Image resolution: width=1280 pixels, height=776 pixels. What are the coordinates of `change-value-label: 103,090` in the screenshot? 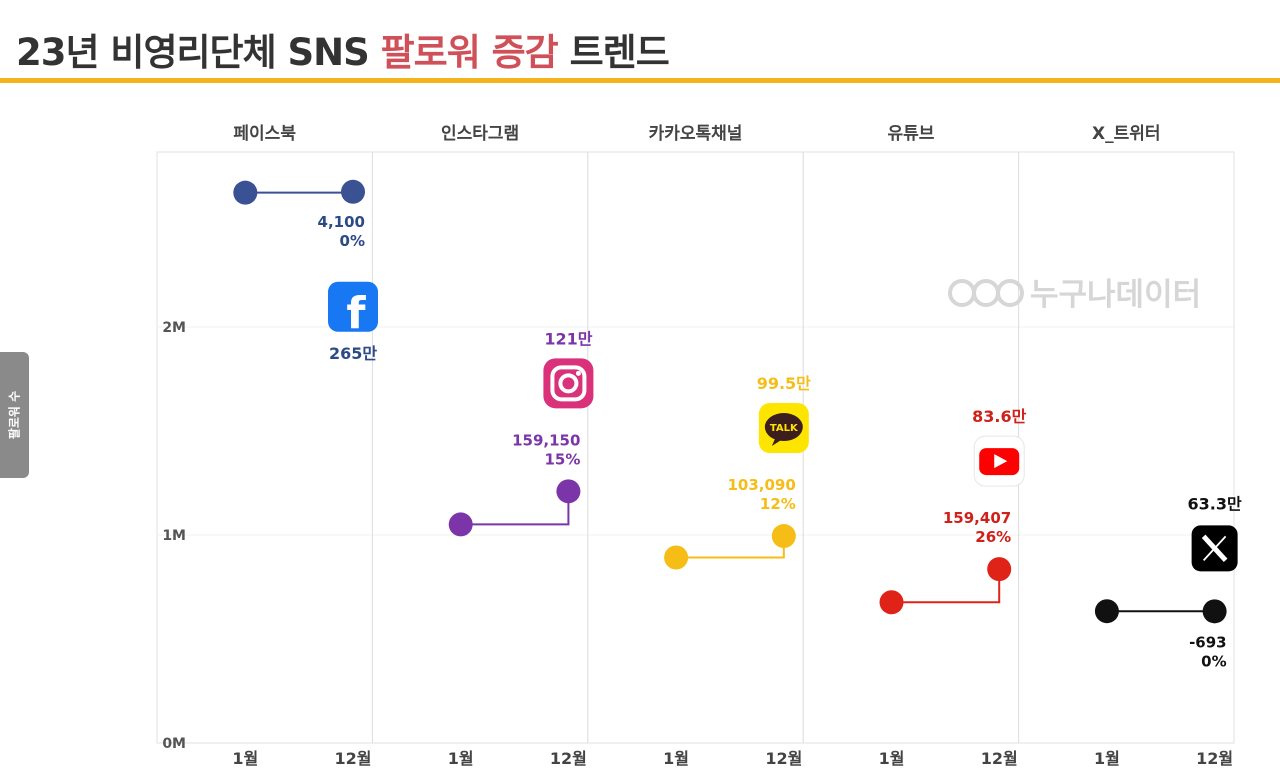 It's located at (761, 485).